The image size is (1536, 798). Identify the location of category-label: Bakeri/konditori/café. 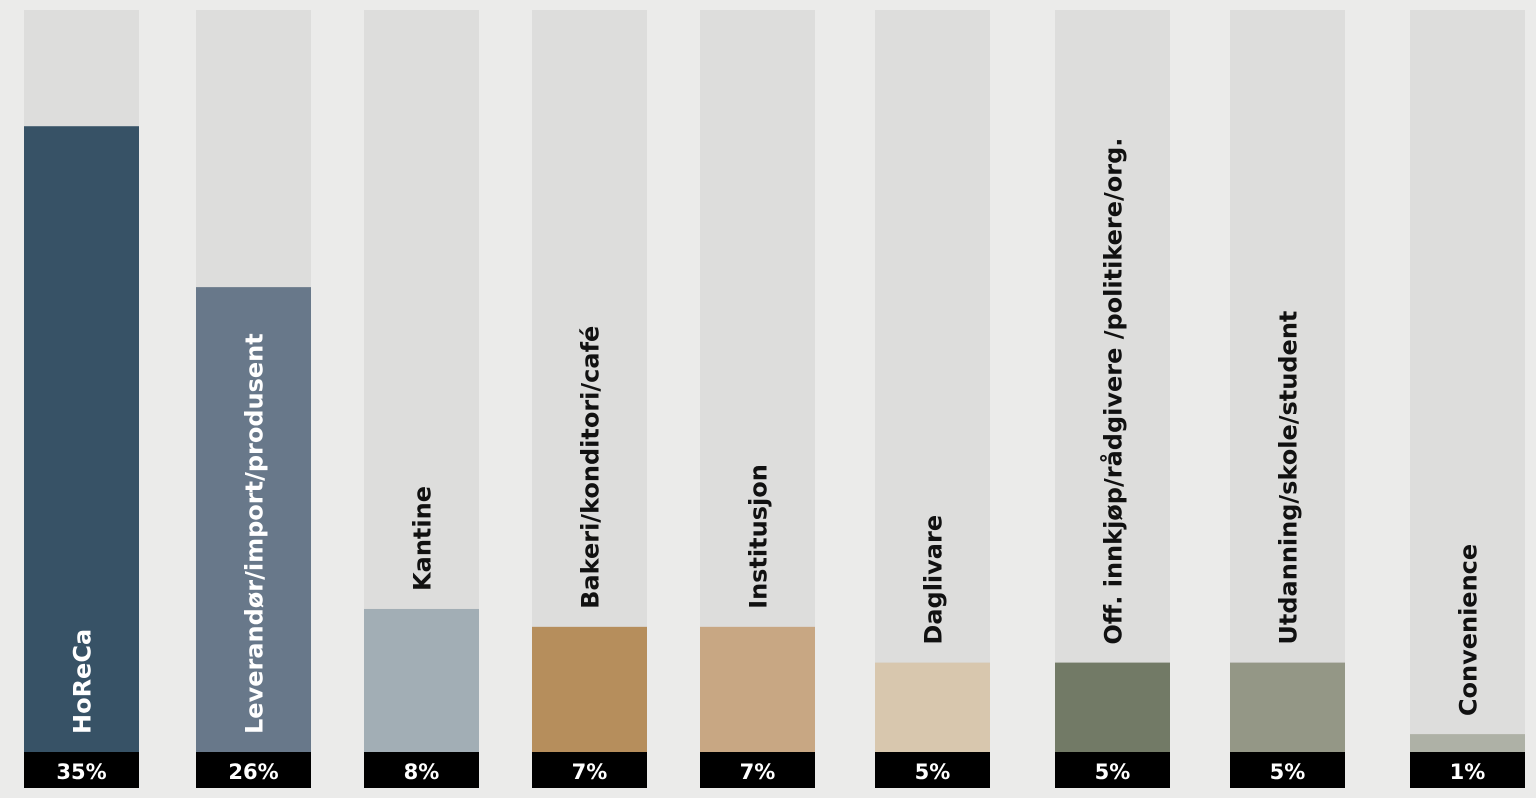
(591, 467).